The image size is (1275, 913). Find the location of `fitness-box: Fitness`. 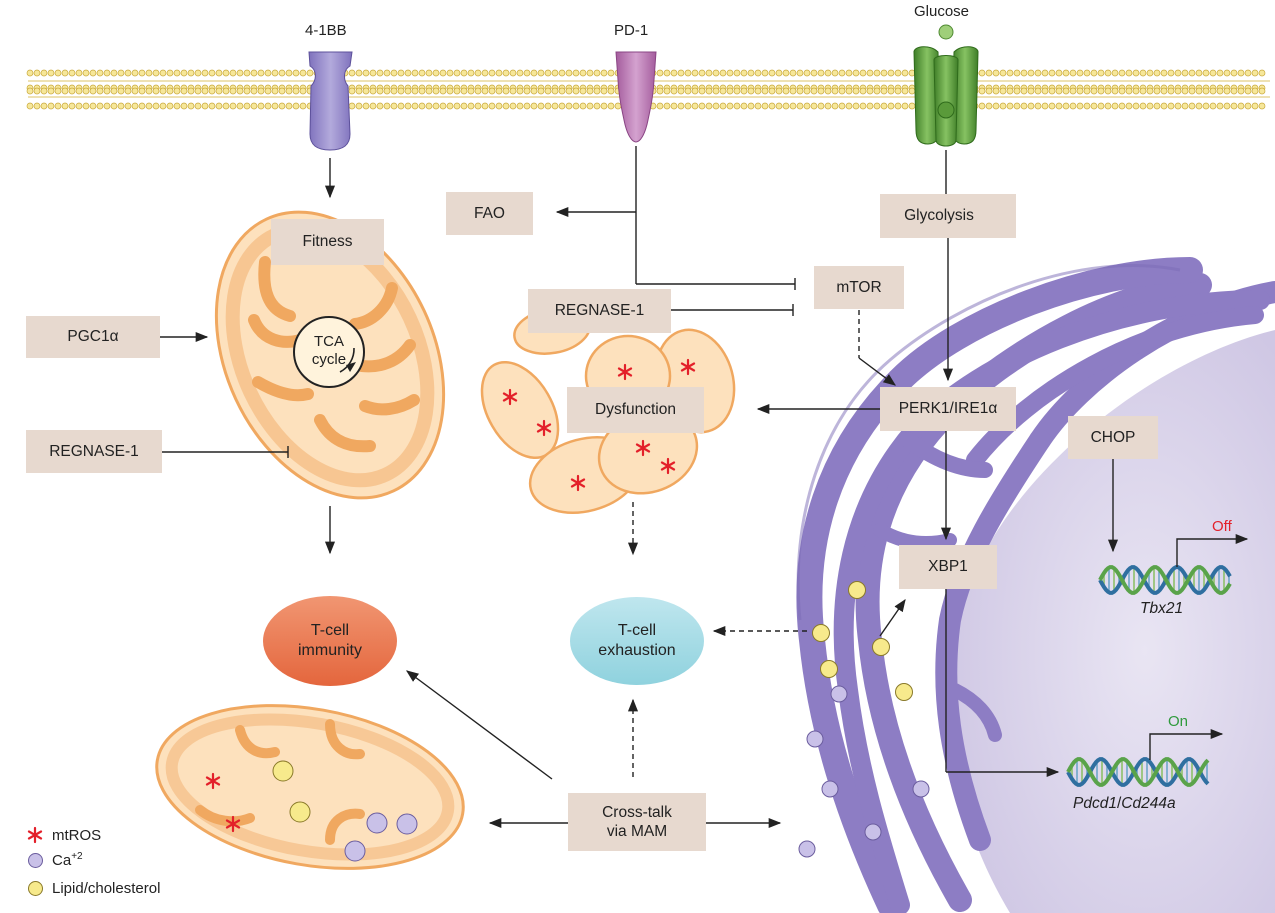

fitness-box: Fitness is located at coordinates (327, 242).